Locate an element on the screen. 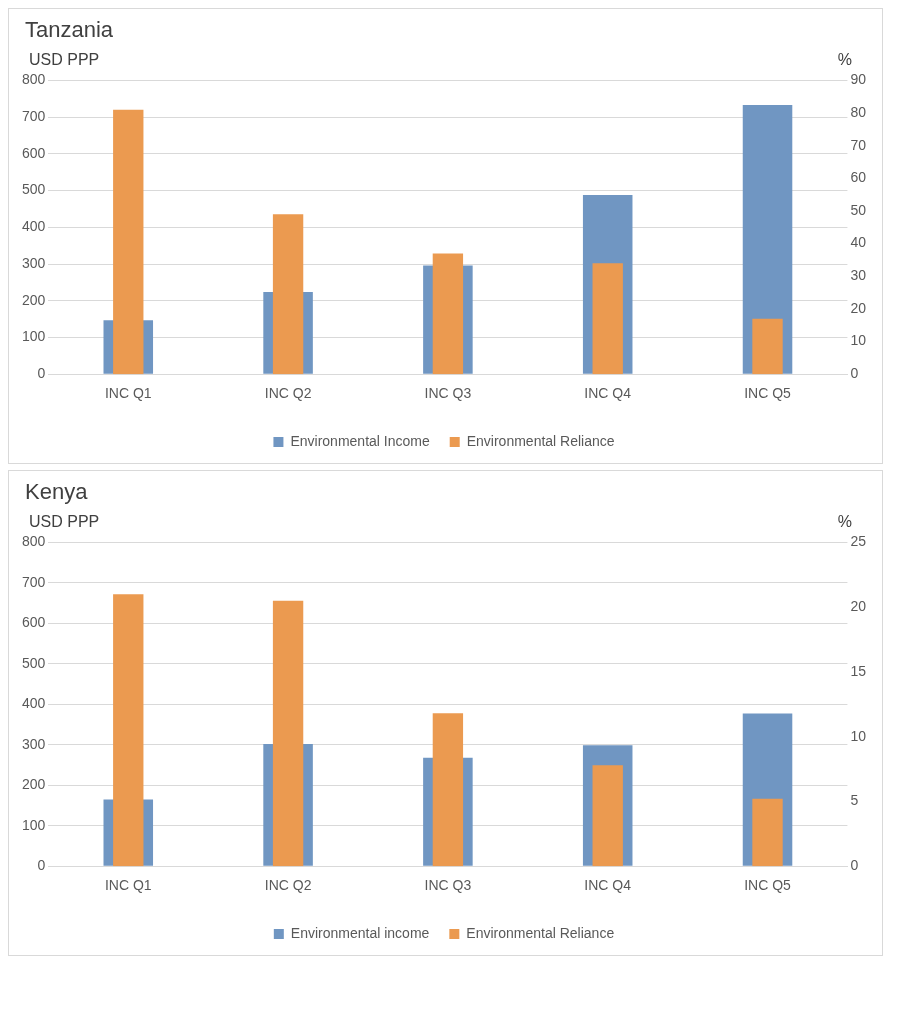 The image size is (897, 1010). y2-tick-label: 90 is located at coordinates (858, 79).